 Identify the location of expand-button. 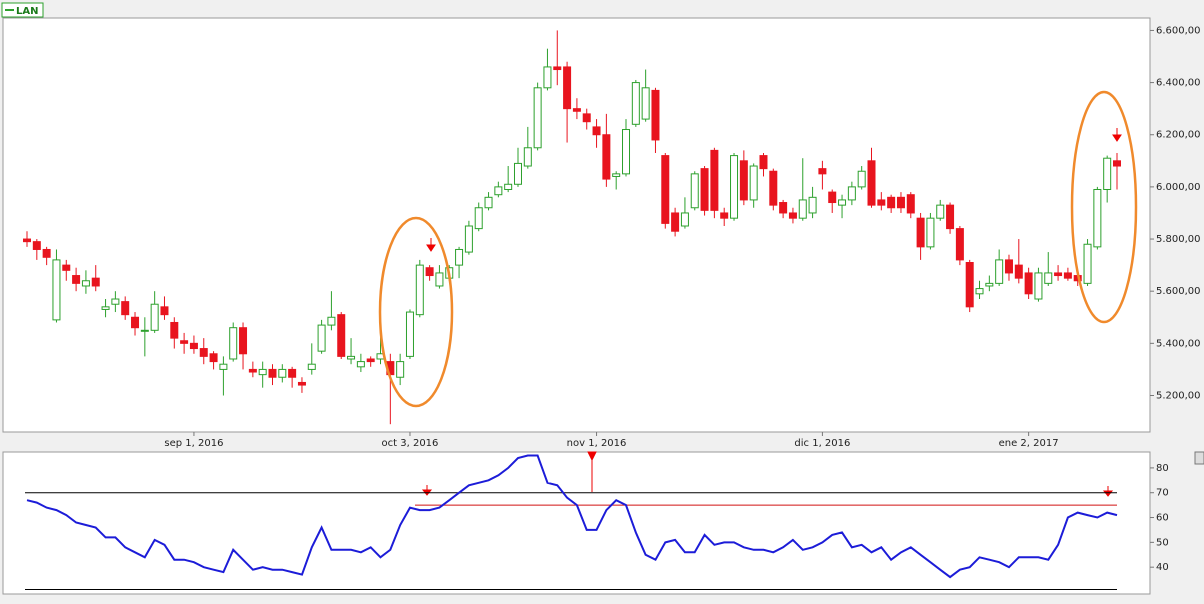
(1199, 458).